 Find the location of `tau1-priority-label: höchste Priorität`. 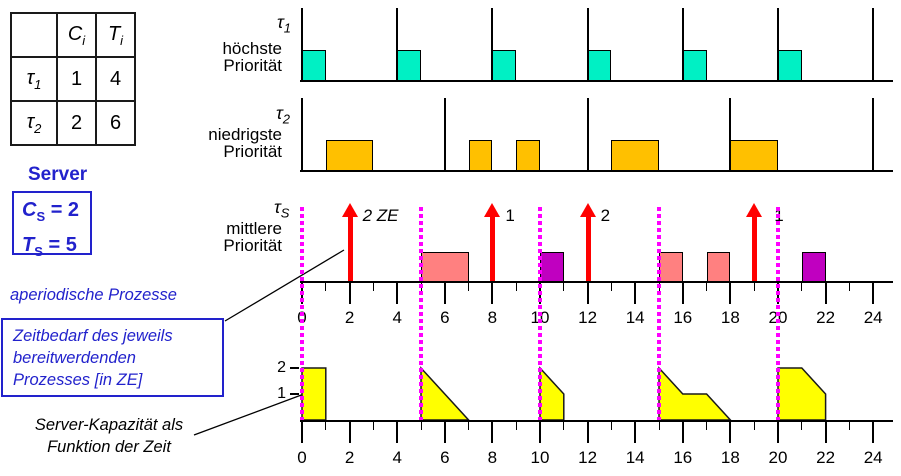

tau1-priority-label: höchste Priorität is located at coordinates (252, 57).